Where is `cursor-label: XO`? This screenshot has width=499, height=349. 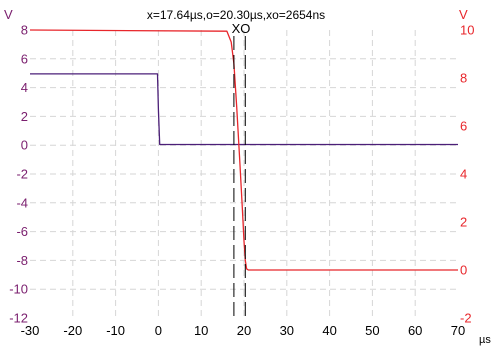
cursor-label: XO is located at coordinates (241, 28).